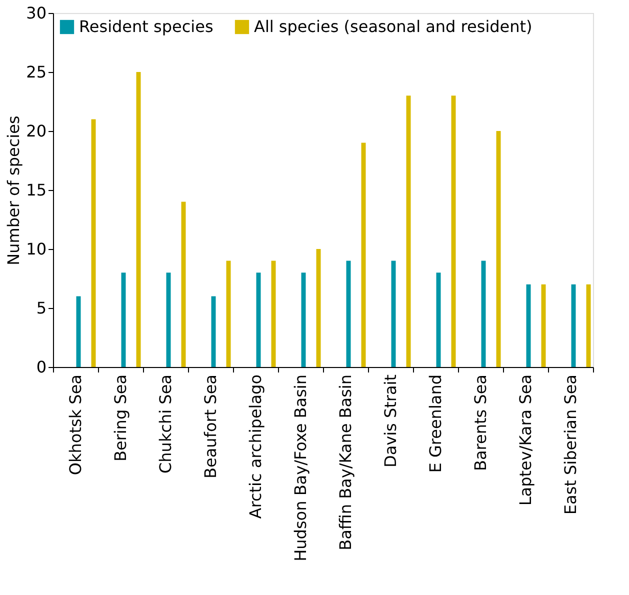 The height and width of the screenshot is (595, 629). I want to click on y-tick-label: 5, so click(41, 308).